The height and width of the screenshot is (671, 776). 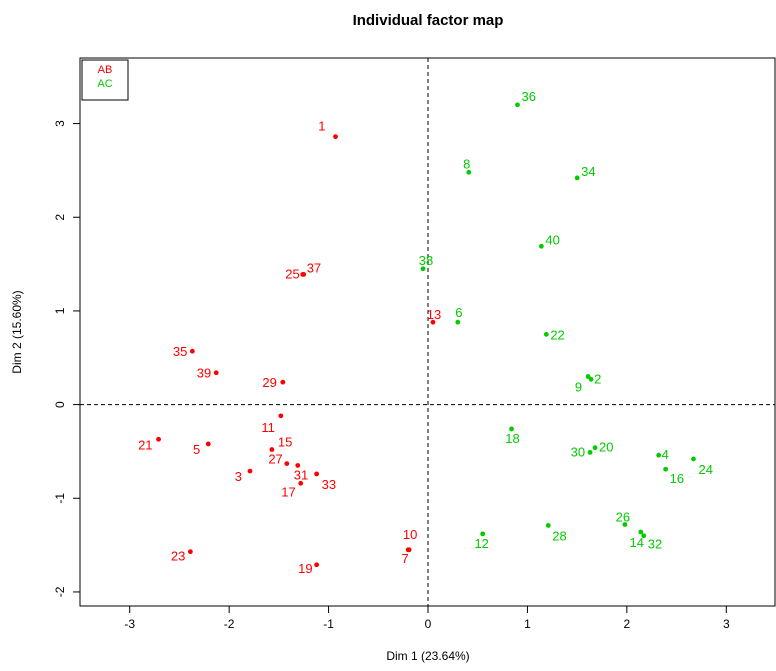 I want to click on point-label-21: 21, so click(x=145, y=444).